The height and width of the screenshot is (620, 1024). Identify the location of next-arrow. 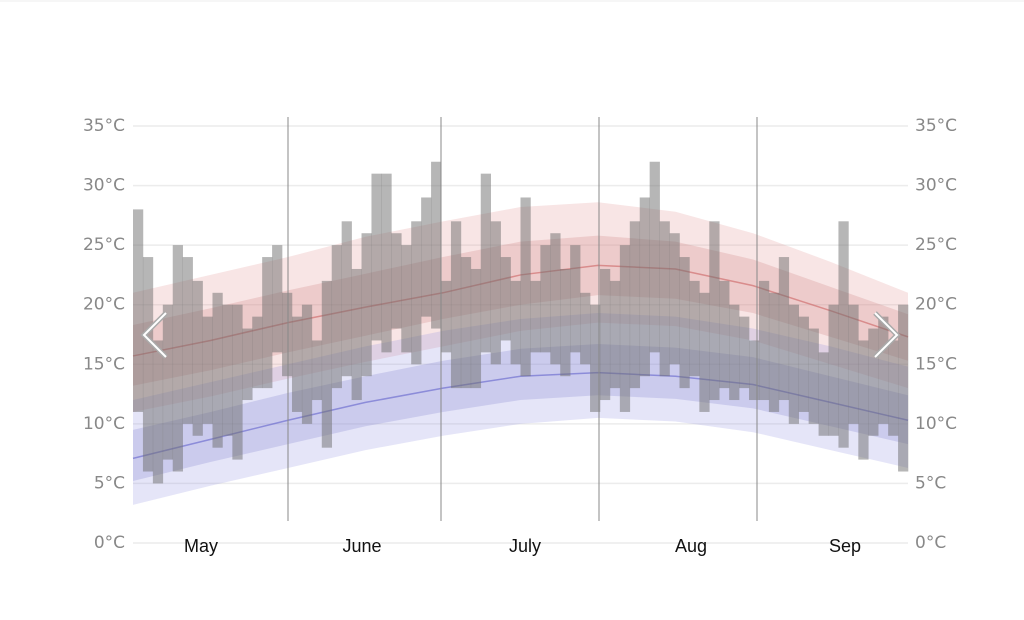
(887, 335).